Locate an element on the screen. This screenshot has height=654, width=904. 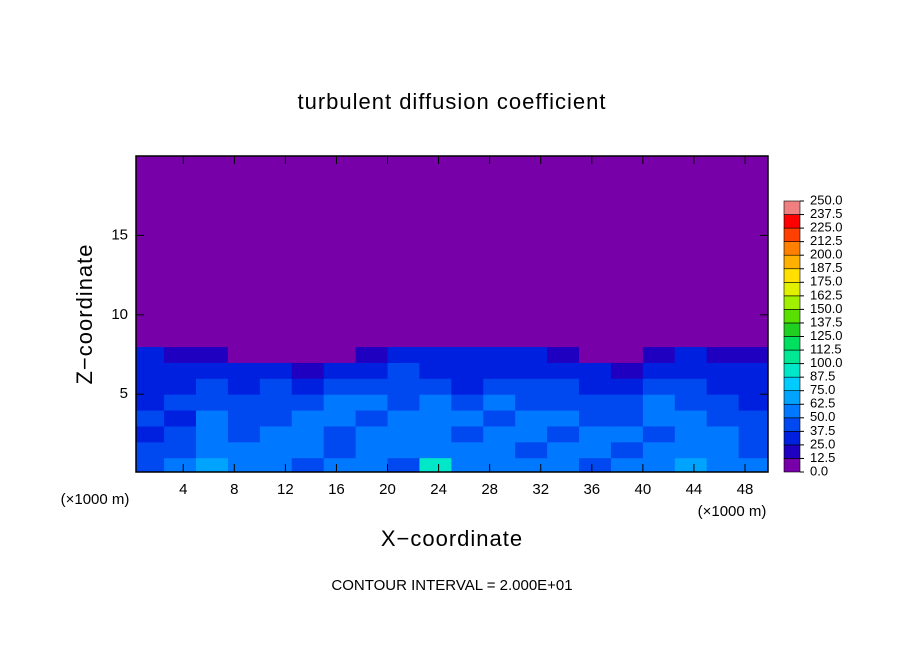
colorbar-label: 112.5 is located at coordinates (826, 348).